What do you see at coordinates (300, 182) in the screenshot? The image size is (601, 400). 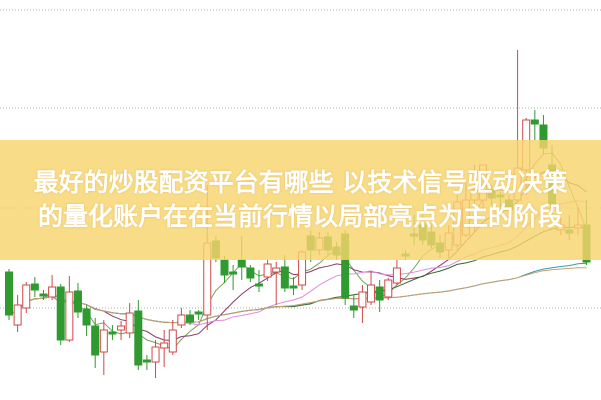 I see `title-line-1: 最好的炒股配资平台有哪些 以技术信号驱动决策` at bounding box center [300, 182].